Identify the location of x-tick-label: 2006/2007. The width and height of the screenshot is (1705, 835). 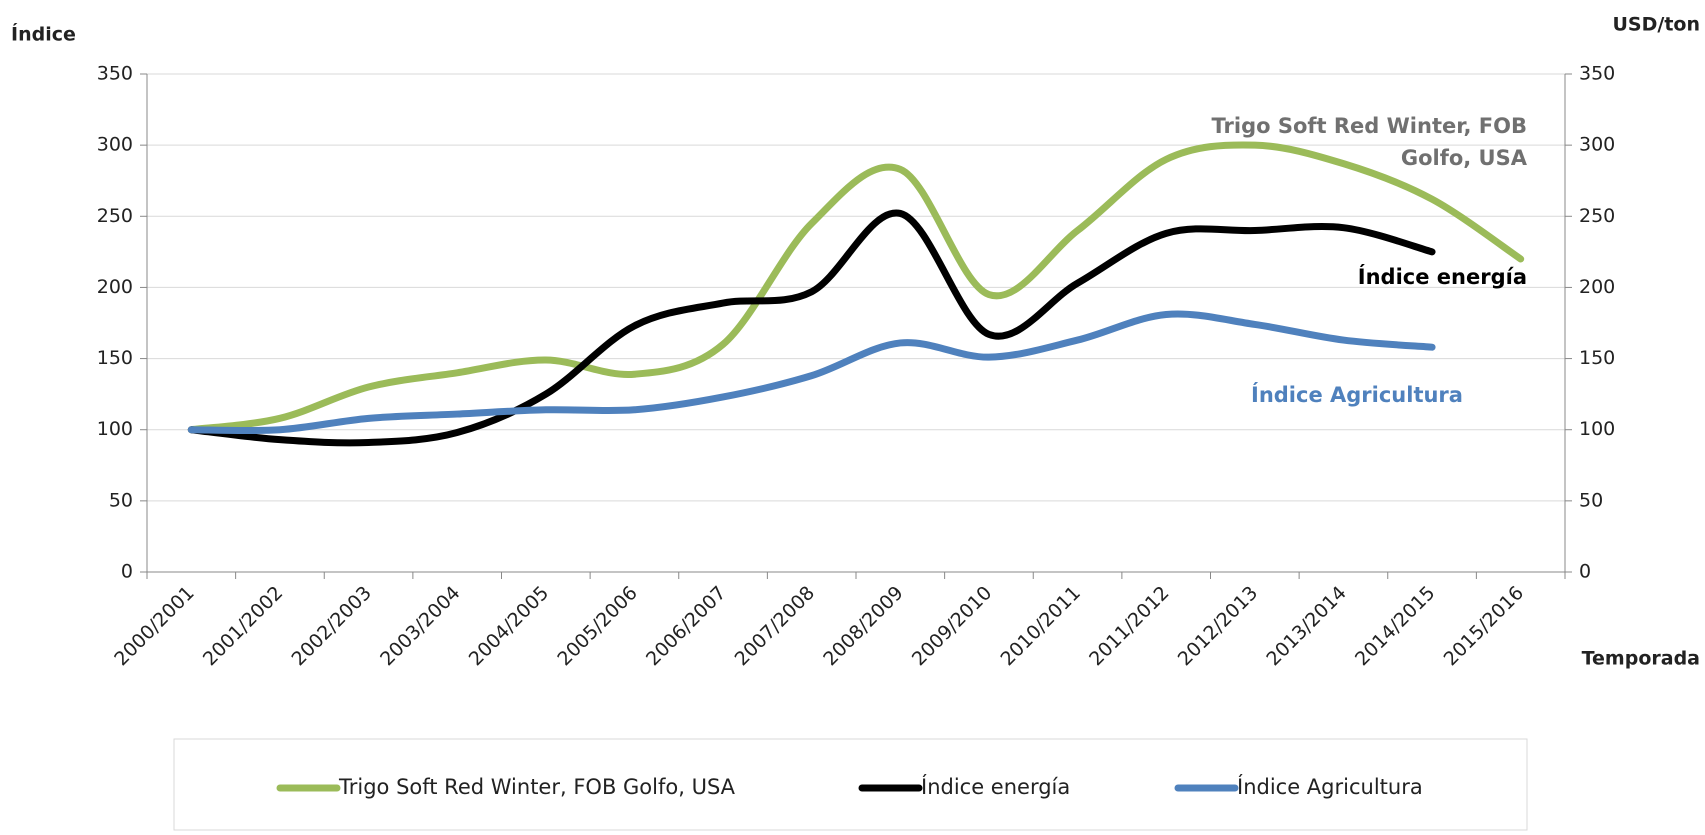
(686, 626).